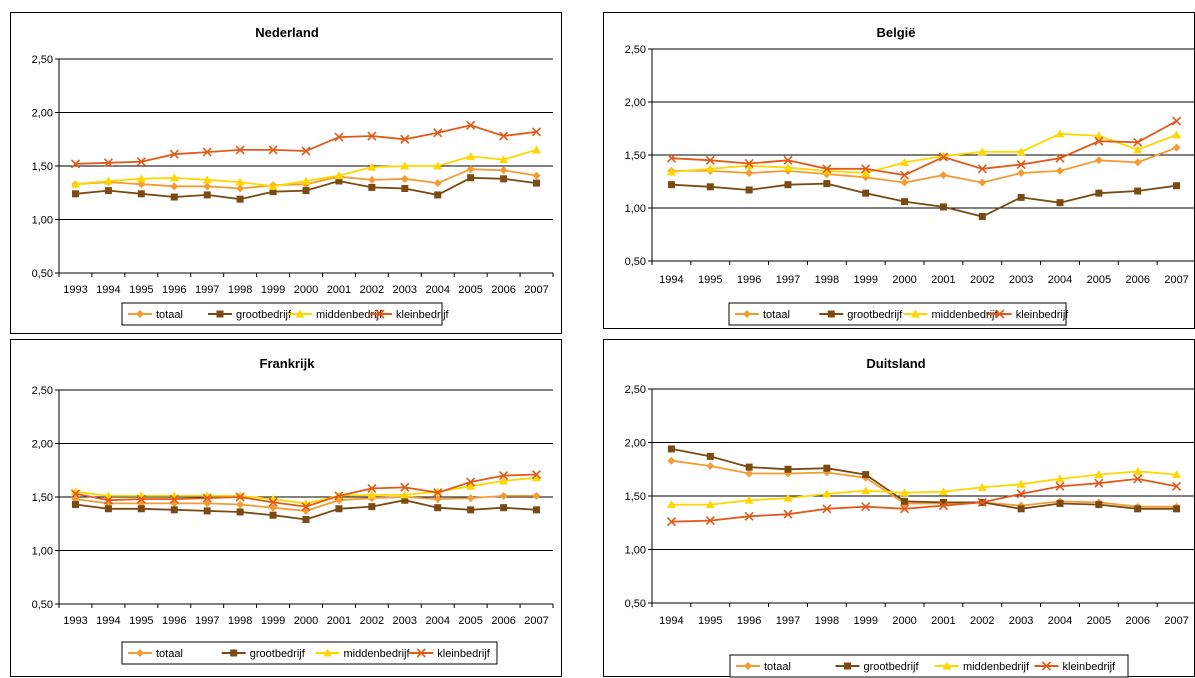 The height and width of the screenshot is (678, 1195). What do you see at coordinates (141, 621) in the screenshot?
I see `x-tick-label: 1995` at bounding box center [141, 621].